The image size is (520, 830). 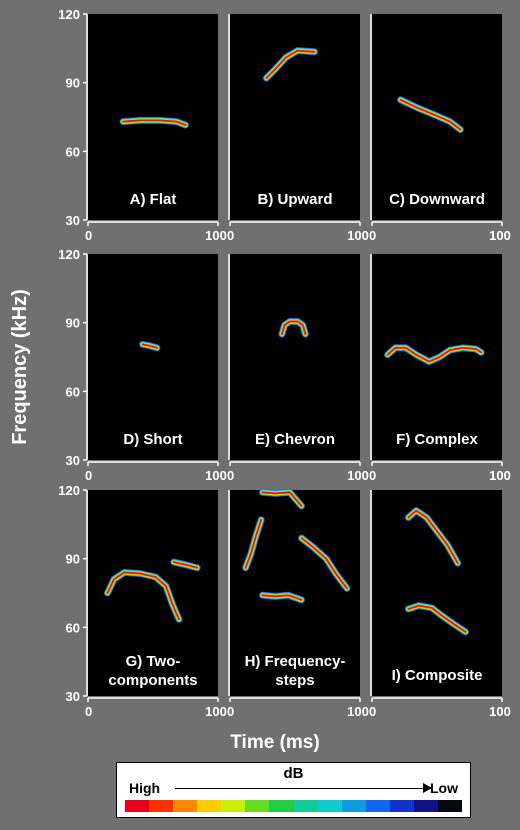 What do you see at coordinates (294, 680) in the screenshot?
I see `panel-title: steps` at bounding box center [294, 680].